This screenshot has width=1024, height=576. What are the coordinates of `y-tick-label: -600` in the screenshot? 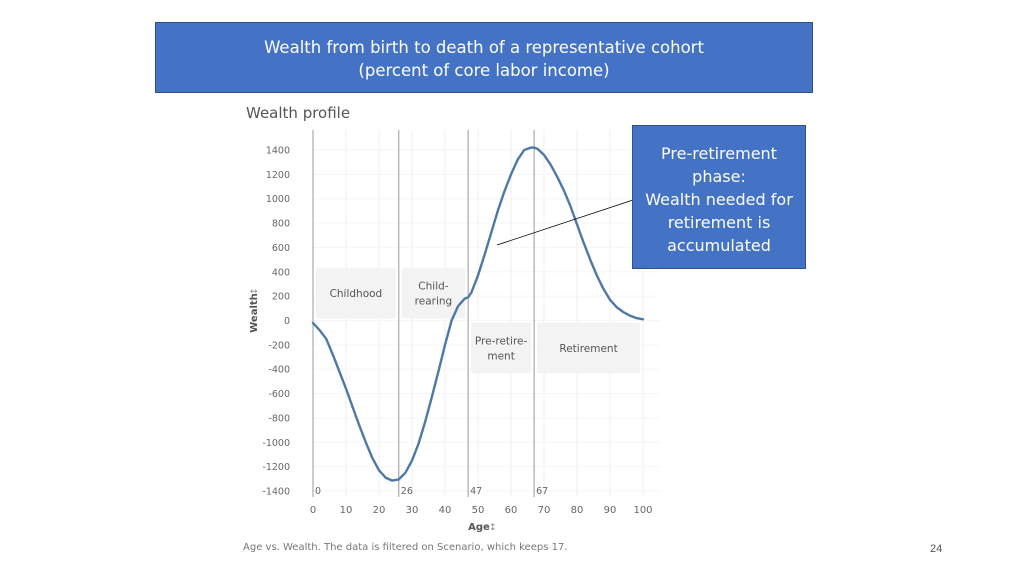 It's located at (279, 394).